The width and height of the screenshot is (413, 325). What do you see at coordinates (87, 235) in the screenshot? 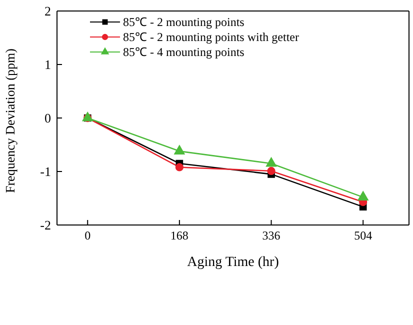
I see `x-tick-label: 0` at bounding box center [87, 235].